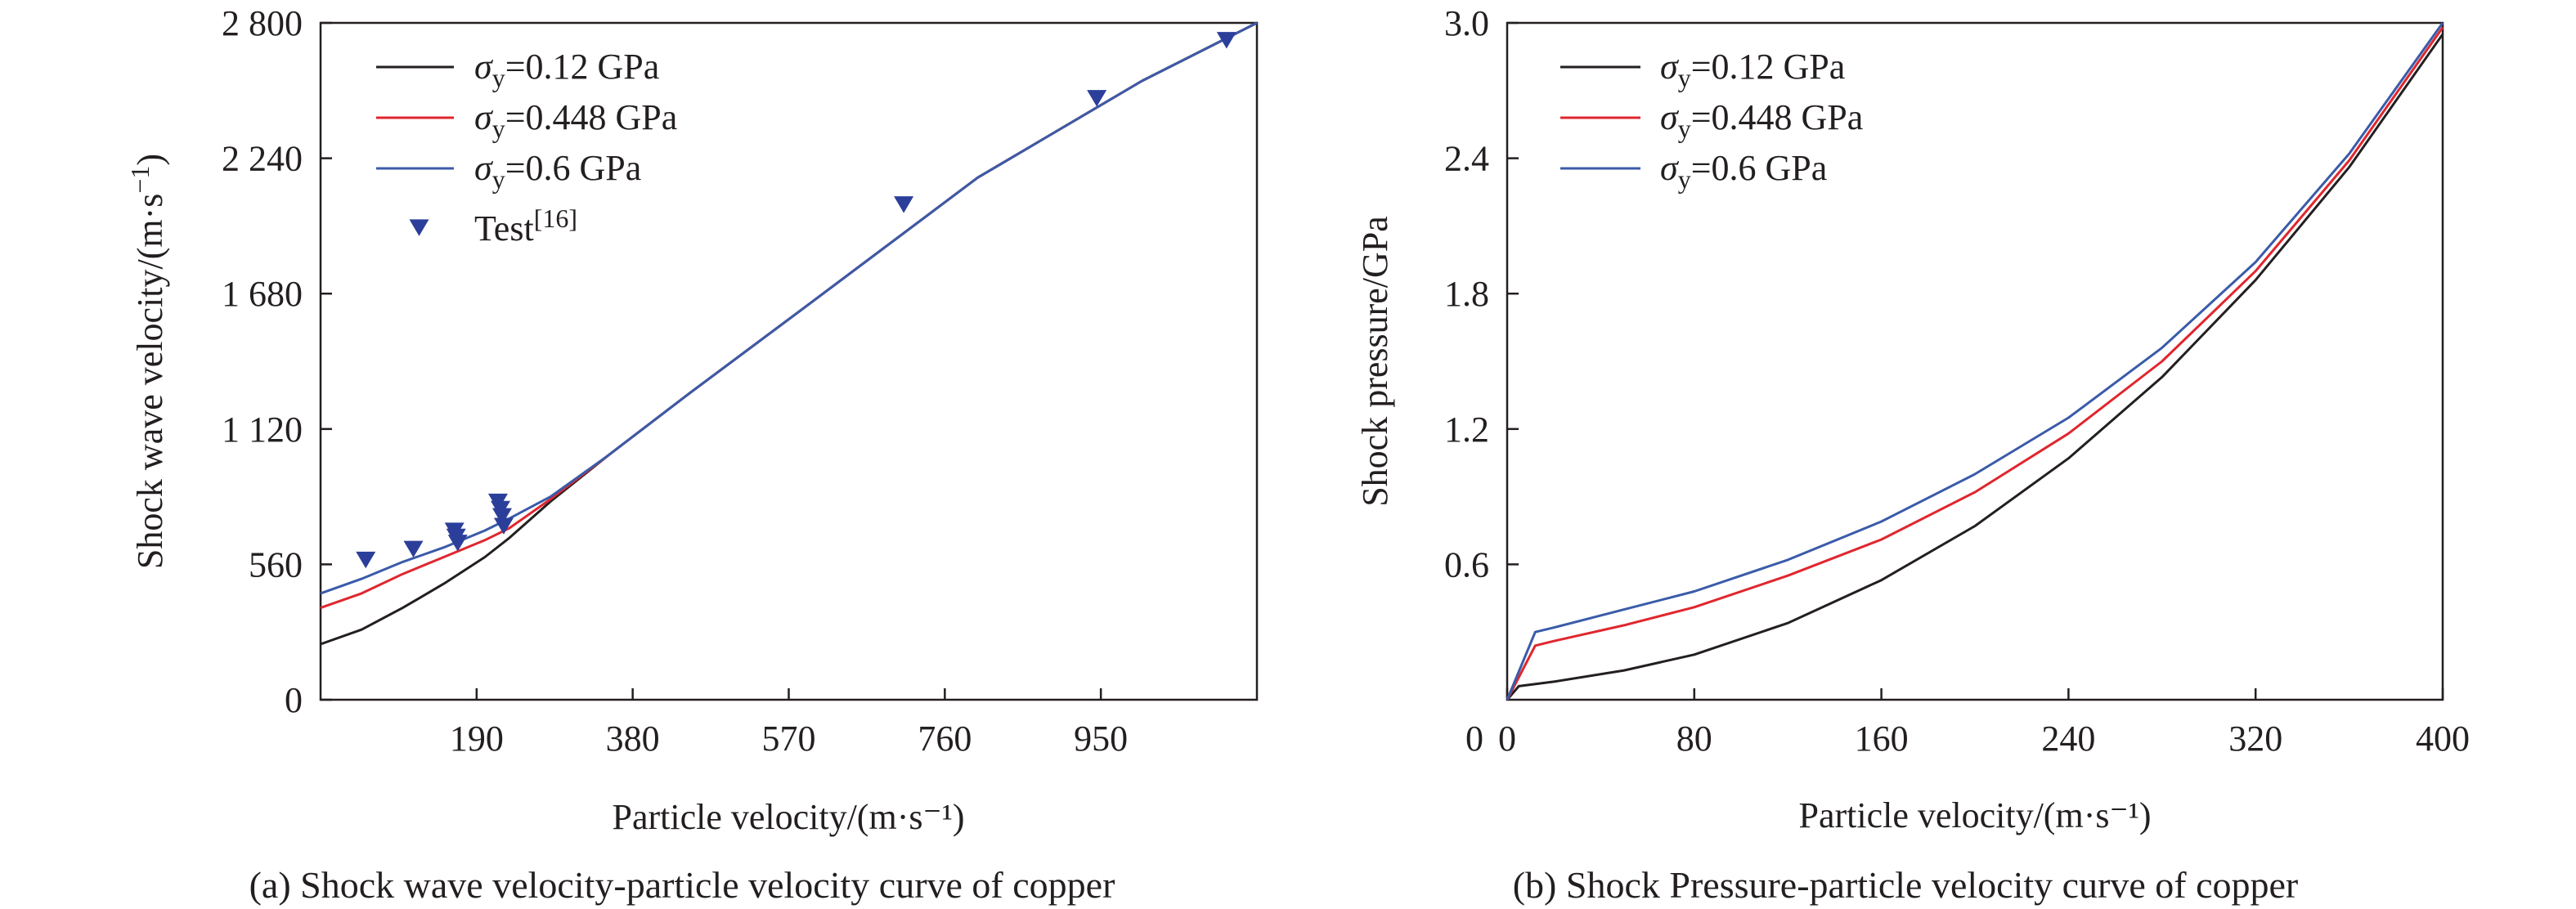 Image resolution: width=2576 pixels, height=909 pixels. I want to click on chart-b-legend-label: σy=0.448 GPa, so click(1761, 120).